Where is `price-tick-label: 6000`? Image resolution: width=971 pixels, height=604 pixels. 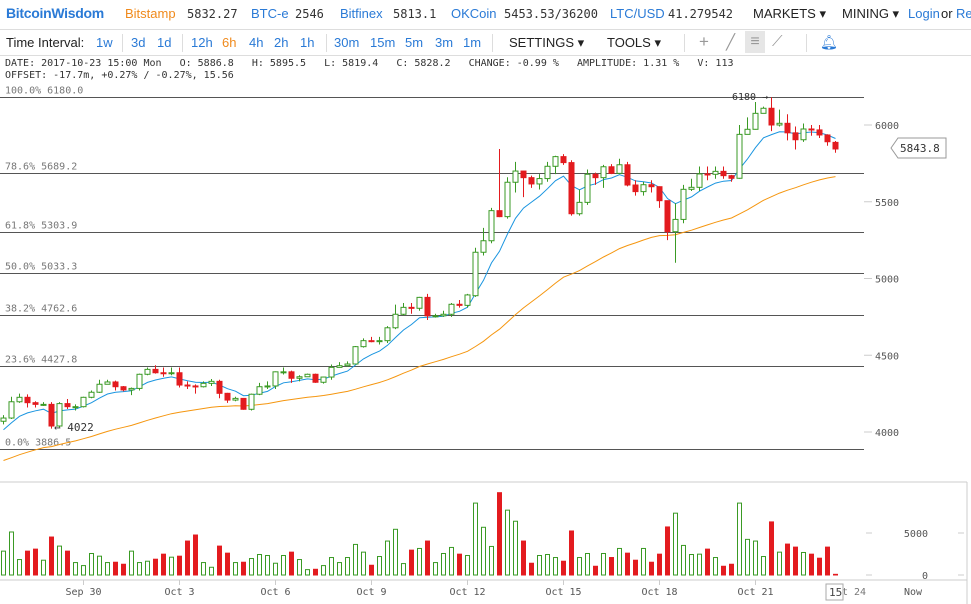
price-tick-label: 6000 is located at coordinates (887, 126).